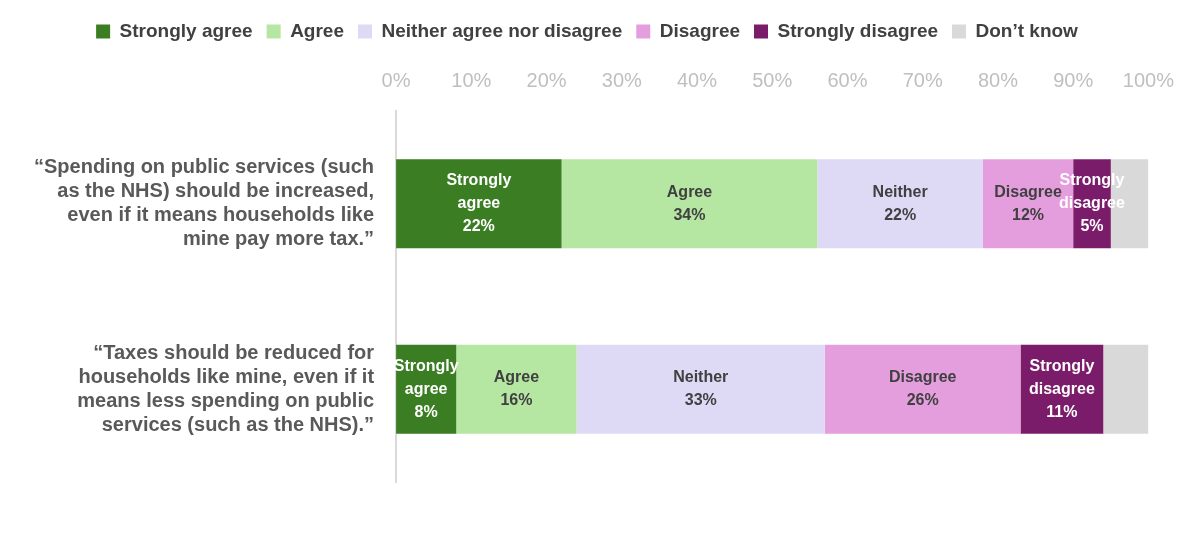 This screenshot has width=1200, height=560. What do you see at coordinates (858, 30) in the screenshot?
I see `legend-label: Strongly disagree` at bounding box center [858, 30].